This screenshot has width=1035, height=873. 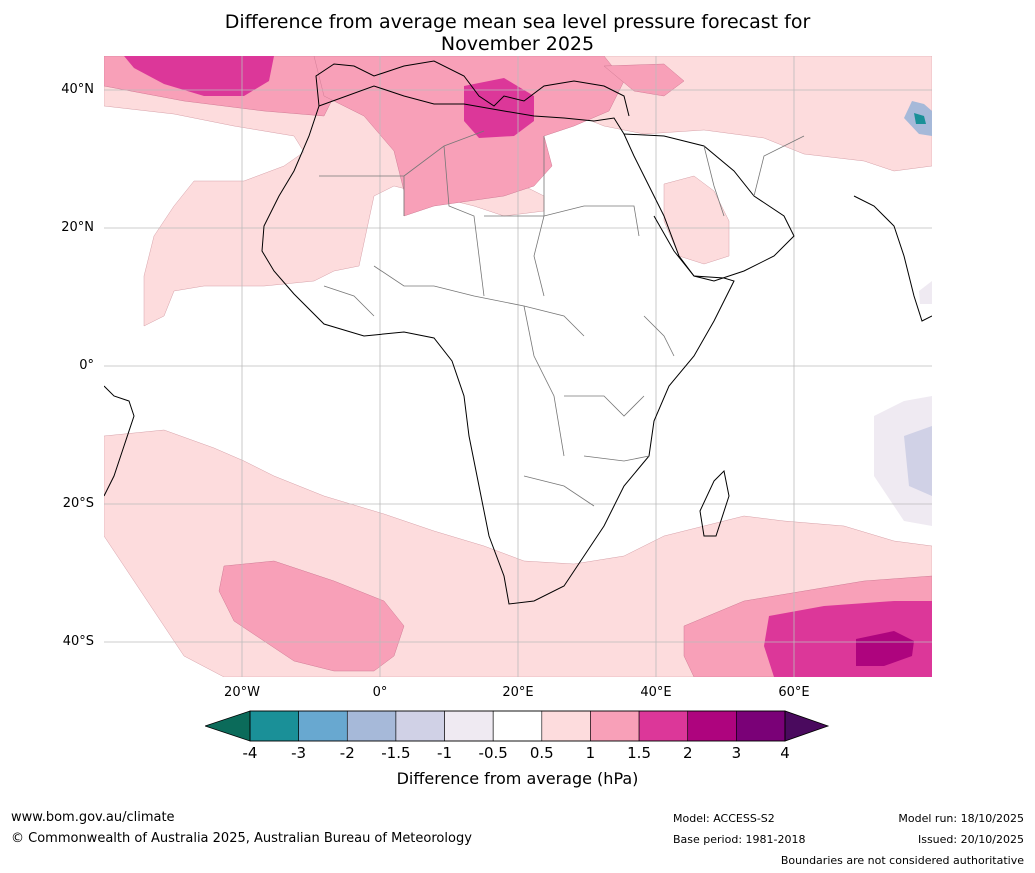 I want to click on lon-label-20w: 20°W, so click(x=242, y=692).